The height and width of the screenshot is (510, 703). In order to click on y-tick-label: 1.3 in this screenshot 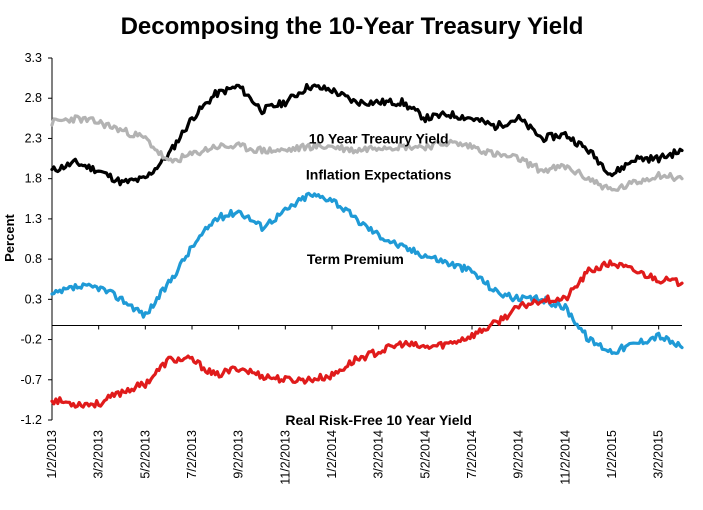, I will do `click(33, 219)`.